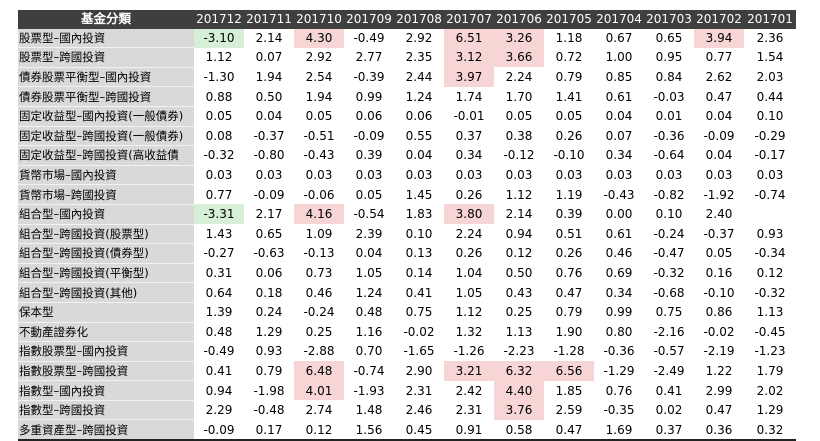 This screenshot has width=820, height=441. Describe the element at coordinates (569, 371) in the screenshot. I see `table-cell: 6.56` at that location.